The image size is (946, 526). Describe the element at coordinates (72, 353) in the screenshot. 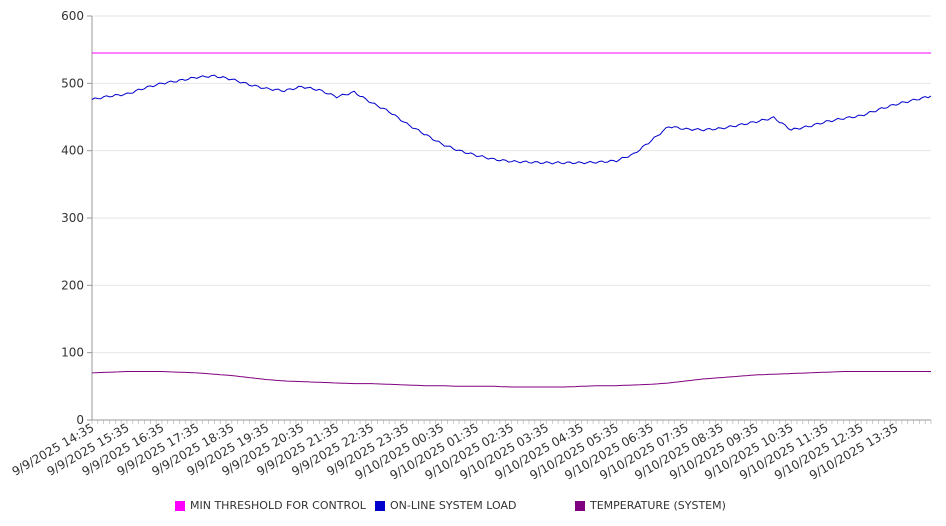

I see `y-tick-label: 100` at that location.